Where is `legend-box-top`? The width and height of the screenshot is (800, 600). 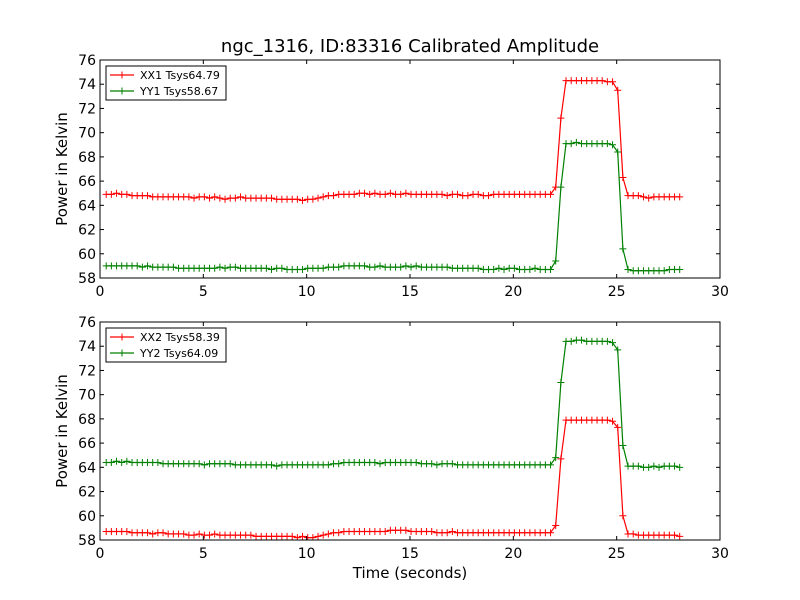
legend-box-top is located at coordinates (166, 83).